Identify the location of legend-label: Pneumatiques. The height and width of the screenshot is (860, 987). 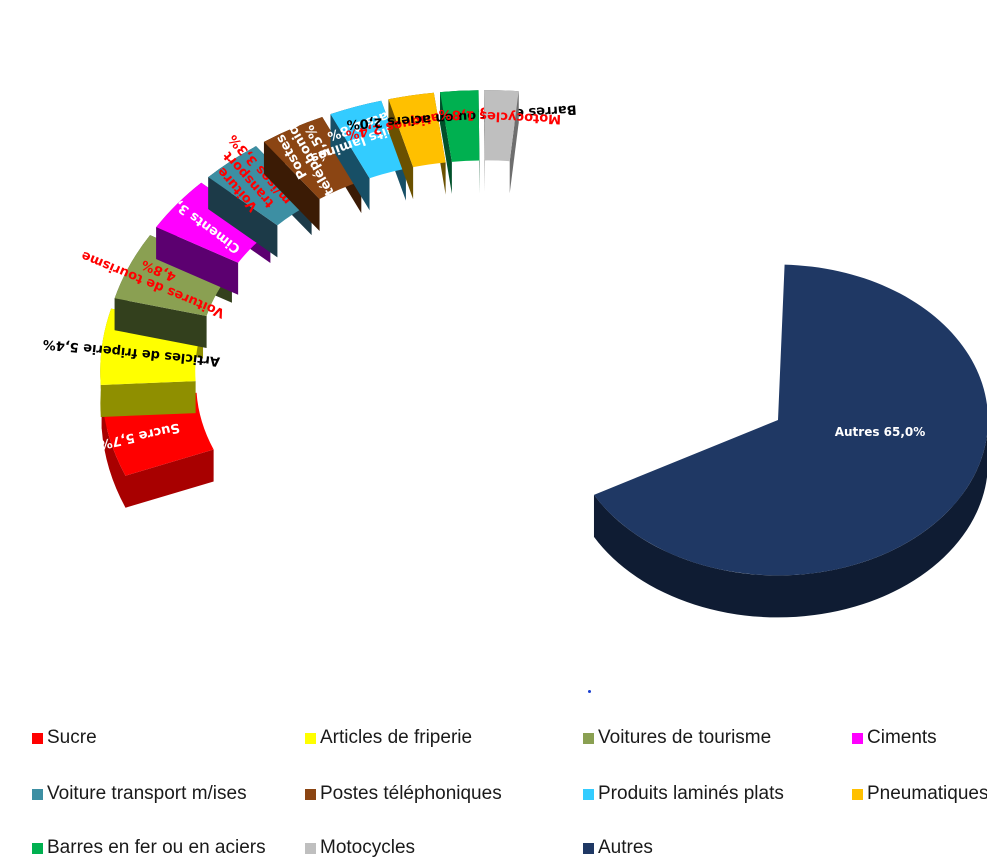
(927, 793).